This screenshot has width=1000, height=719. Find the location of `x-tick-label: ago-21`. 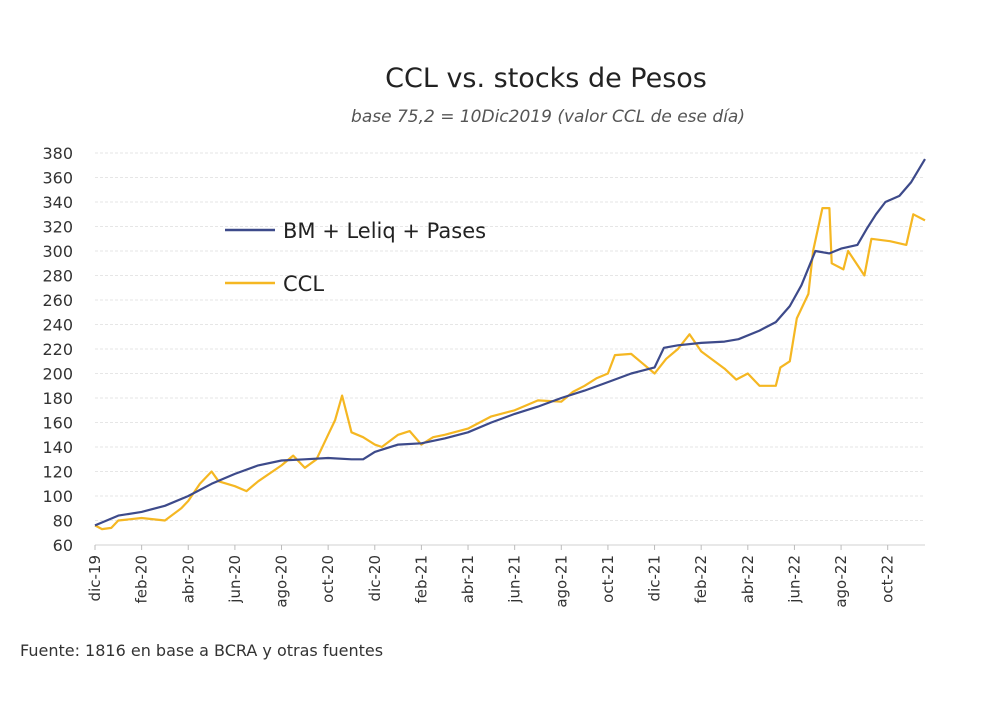

x-tick-label: ago-21 is located at coordinates (561, 581).